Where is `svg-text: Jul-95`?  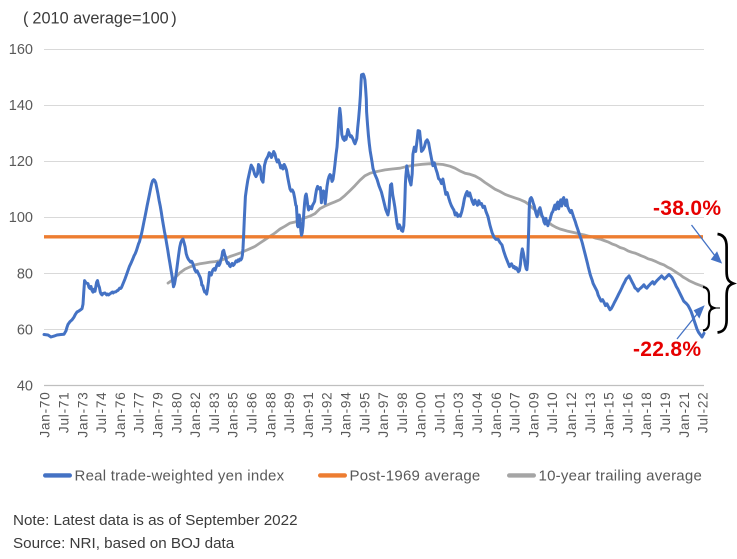 svg-text: Jul-95 is located at coordinates (364, 413).